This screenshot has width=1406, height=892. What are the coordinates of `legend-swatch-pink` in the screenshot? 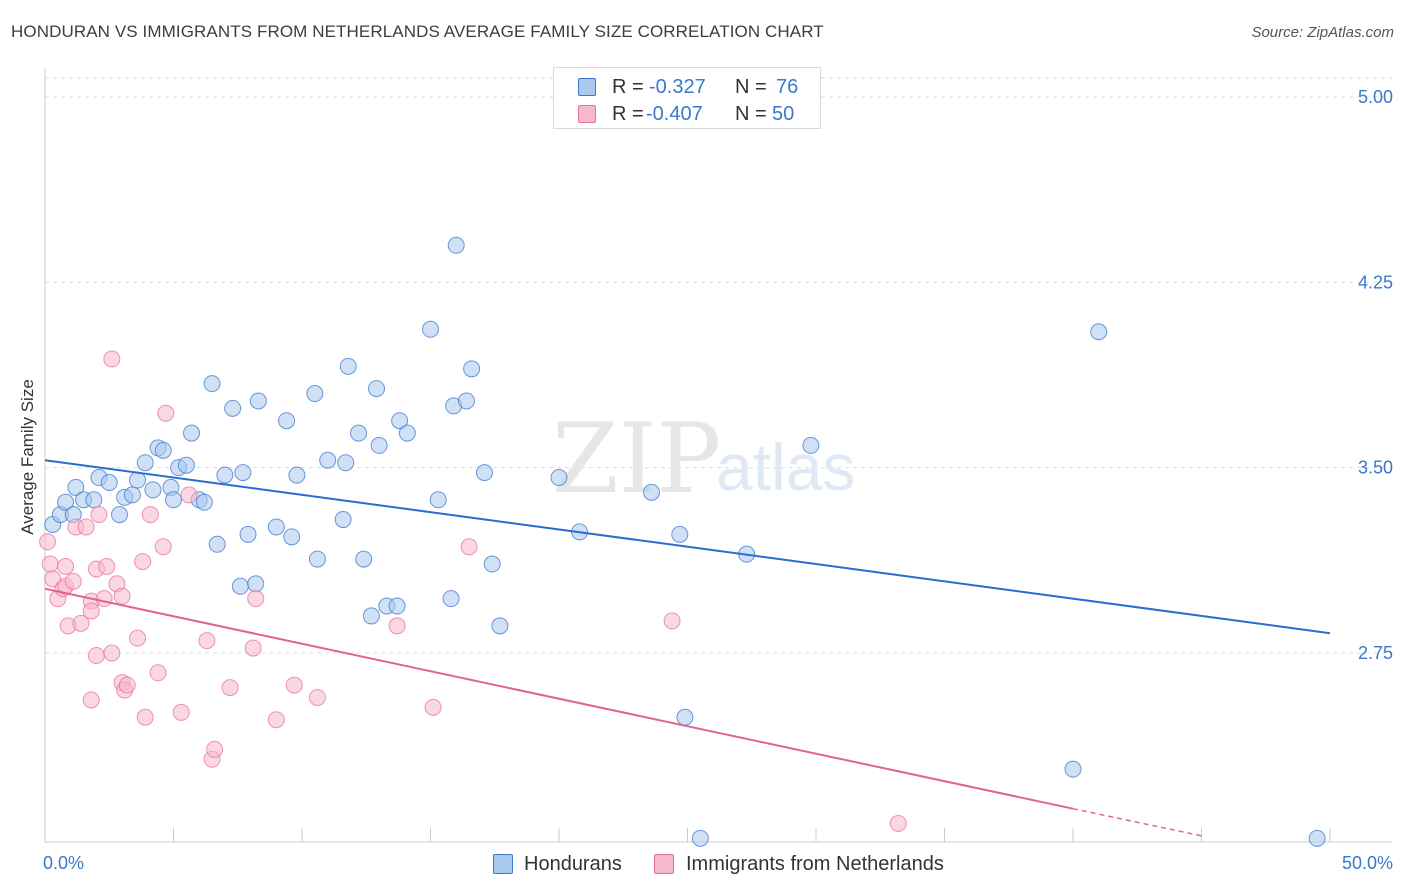 It's located at (587, 114).